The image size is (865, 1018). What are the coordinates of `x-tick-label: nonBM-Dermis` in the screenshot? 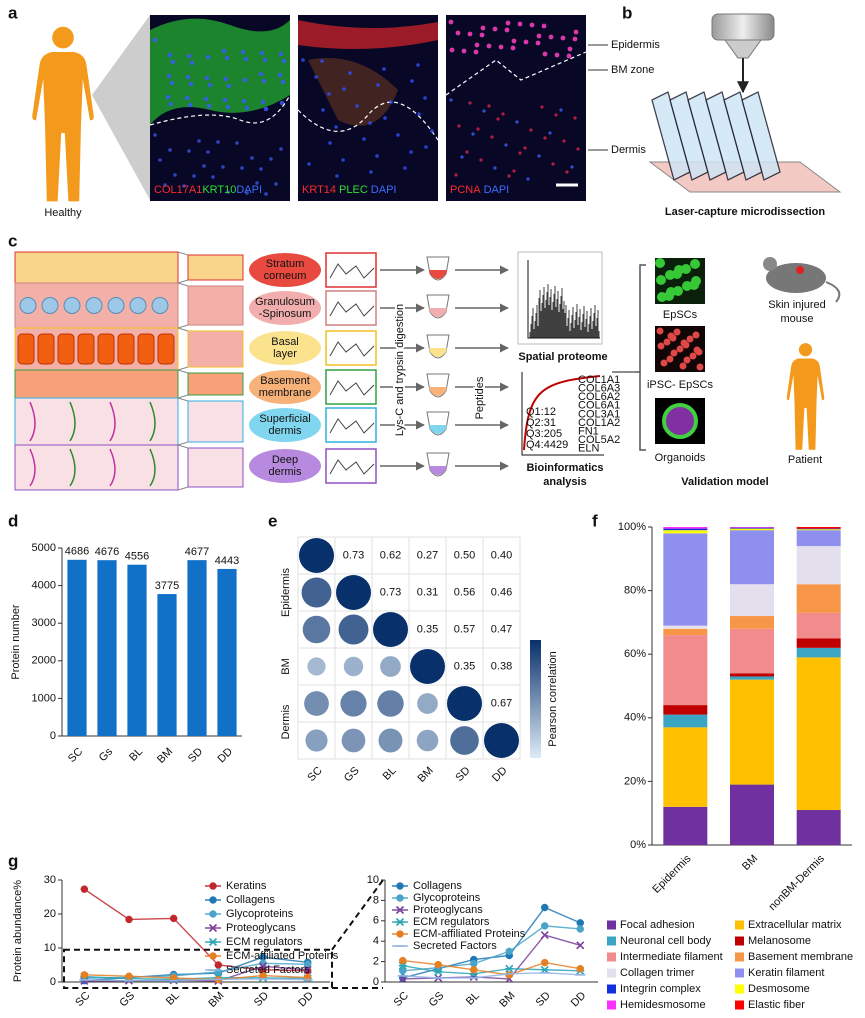 It's located at (796, 882).